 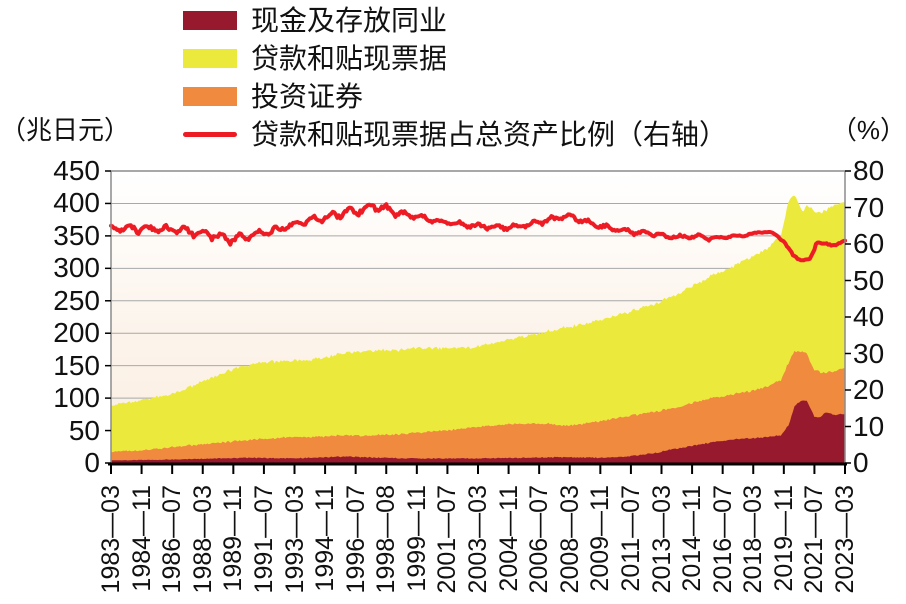 What do you see at coordinates (508, 538) in the screenshot?
I see `x-axis-tick-label: 2004—11` at bounding box center [508, 538].